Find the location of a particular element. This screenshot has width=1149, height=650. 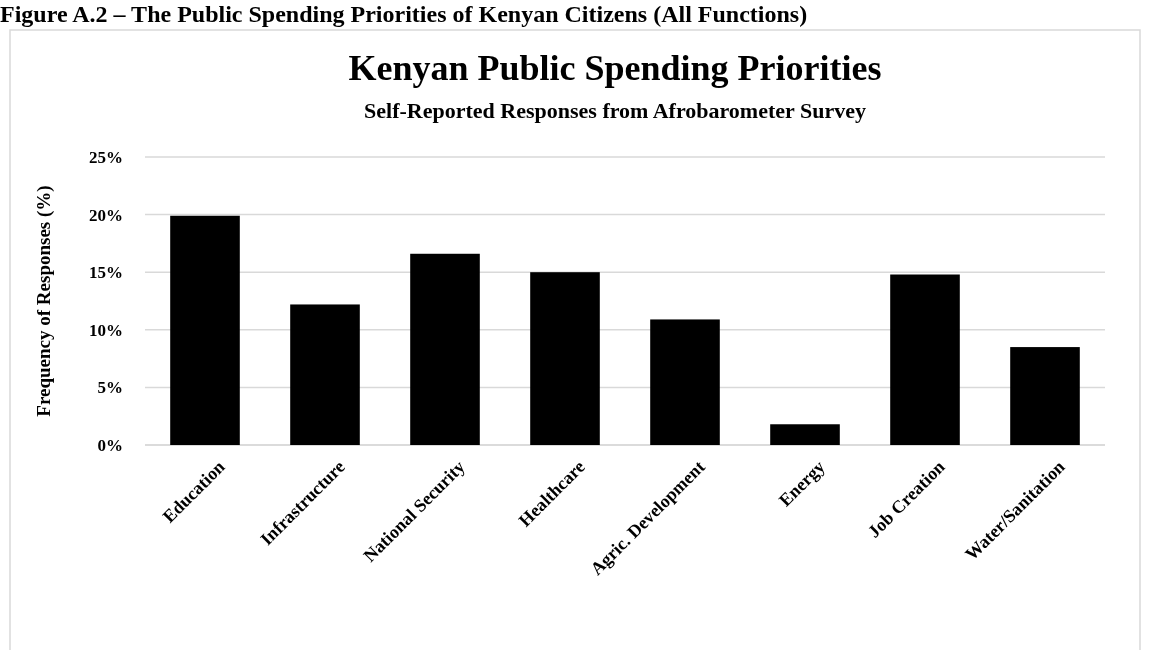

y-tick-label: 0% is located at coordinates (110, 445).